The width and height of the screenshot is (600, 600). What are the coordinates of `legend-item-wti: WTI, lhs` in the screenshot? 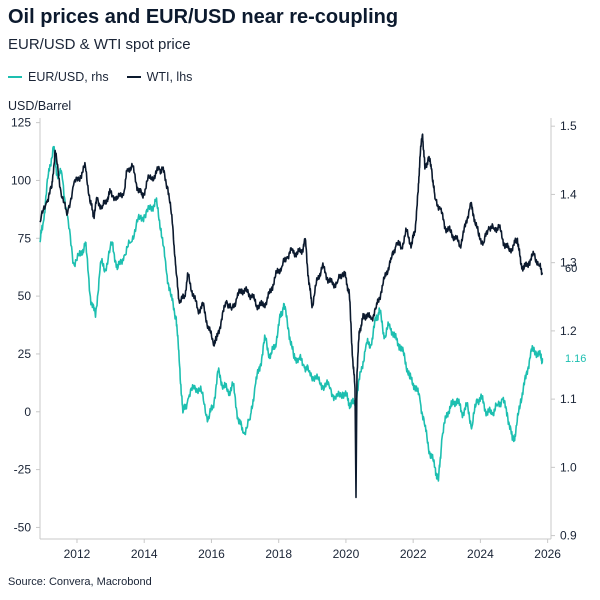 It's located at (159, 77).